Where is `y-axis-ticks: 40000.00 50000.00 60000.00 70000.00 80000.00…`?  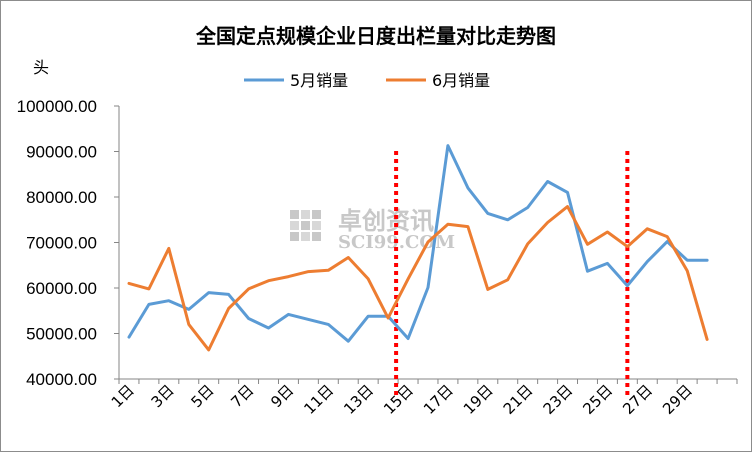
y-axis-ticks: 40000.00 50000.00 60000.00 70000.00 80000.00… is located at coordinates (68, 243).